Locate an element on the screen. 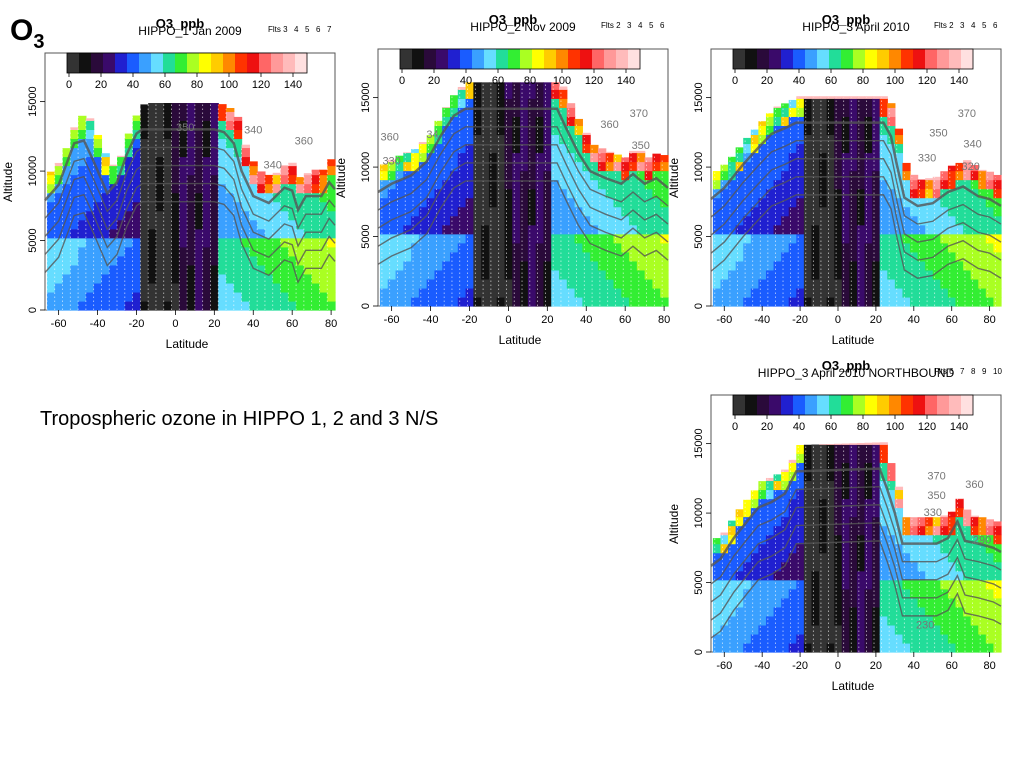 The image size is (1024, 768). contour-label: 34 is located at coordinates (432, 135).